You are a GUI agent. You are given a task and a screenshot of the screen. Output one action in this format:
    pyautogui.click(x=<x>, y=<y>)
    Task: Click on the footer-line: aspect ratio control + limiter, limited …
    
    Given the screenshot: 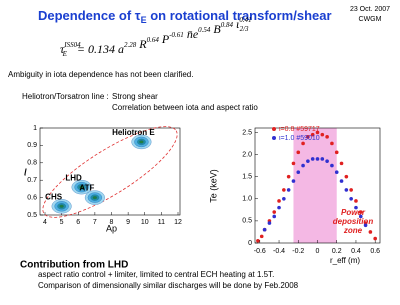 What is the action you would take?
    pyautogui.click(x=156, y=274)
    